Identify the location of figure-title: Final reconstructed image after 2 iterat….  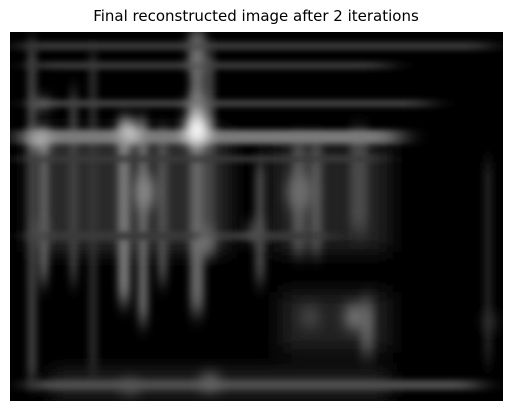
(256, 16).